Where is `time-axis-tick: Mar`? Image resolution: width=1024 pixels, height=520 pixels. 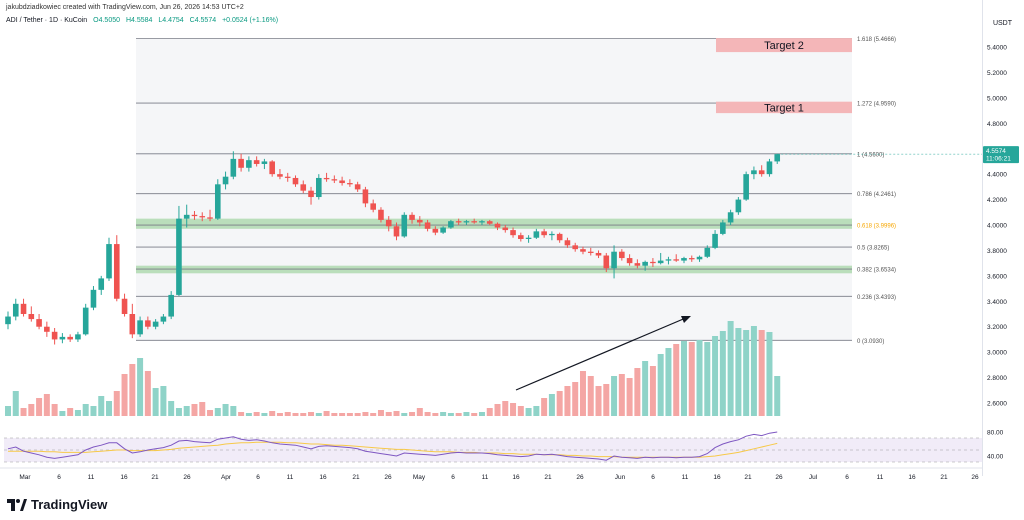 time-axis-tick: Mar is located at coordinates (25, 477).